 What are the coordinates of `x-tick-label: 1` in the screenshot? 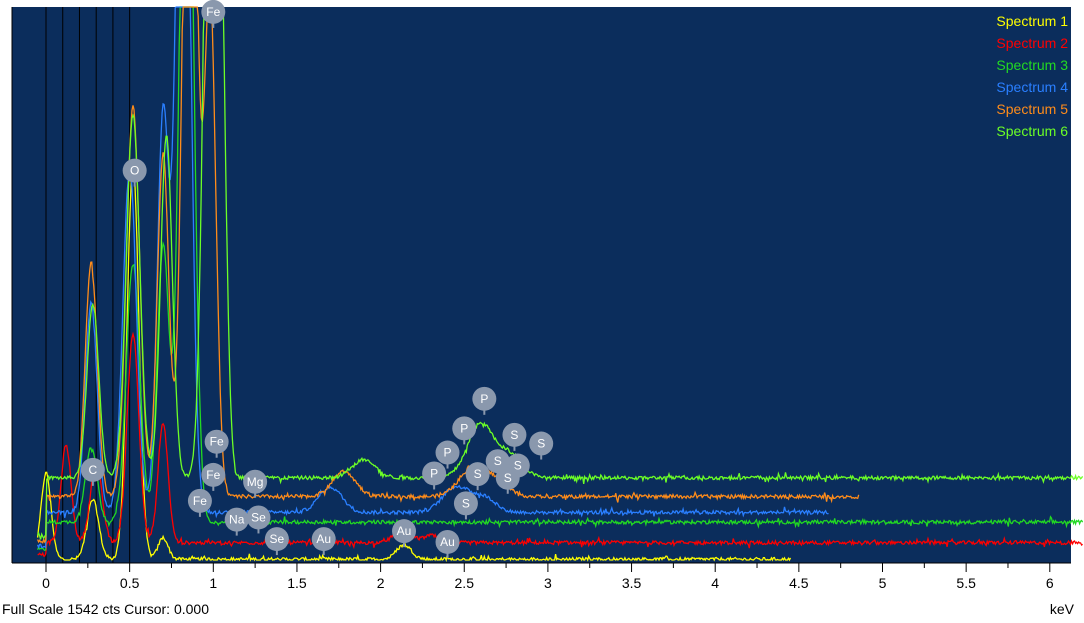 It's located at (213, 583).